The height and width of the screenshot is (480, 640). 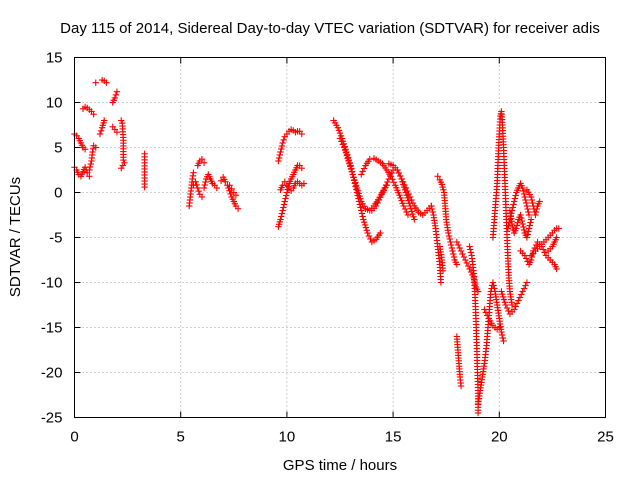 I want to click on x-tick-label: 0, so click(x=74, y=437).